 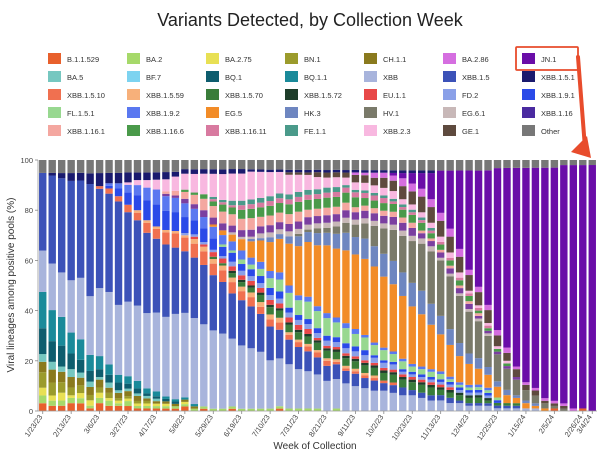 I want to click on x-tick-label: 9/11/23, so click(x=346, y=425).